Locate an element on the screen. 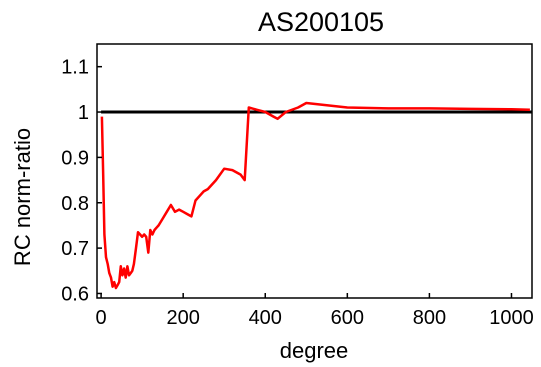 The height and width of the screenshot is (367, 541). y-tick-label: 1.1 is located at coordinates (75, 68).